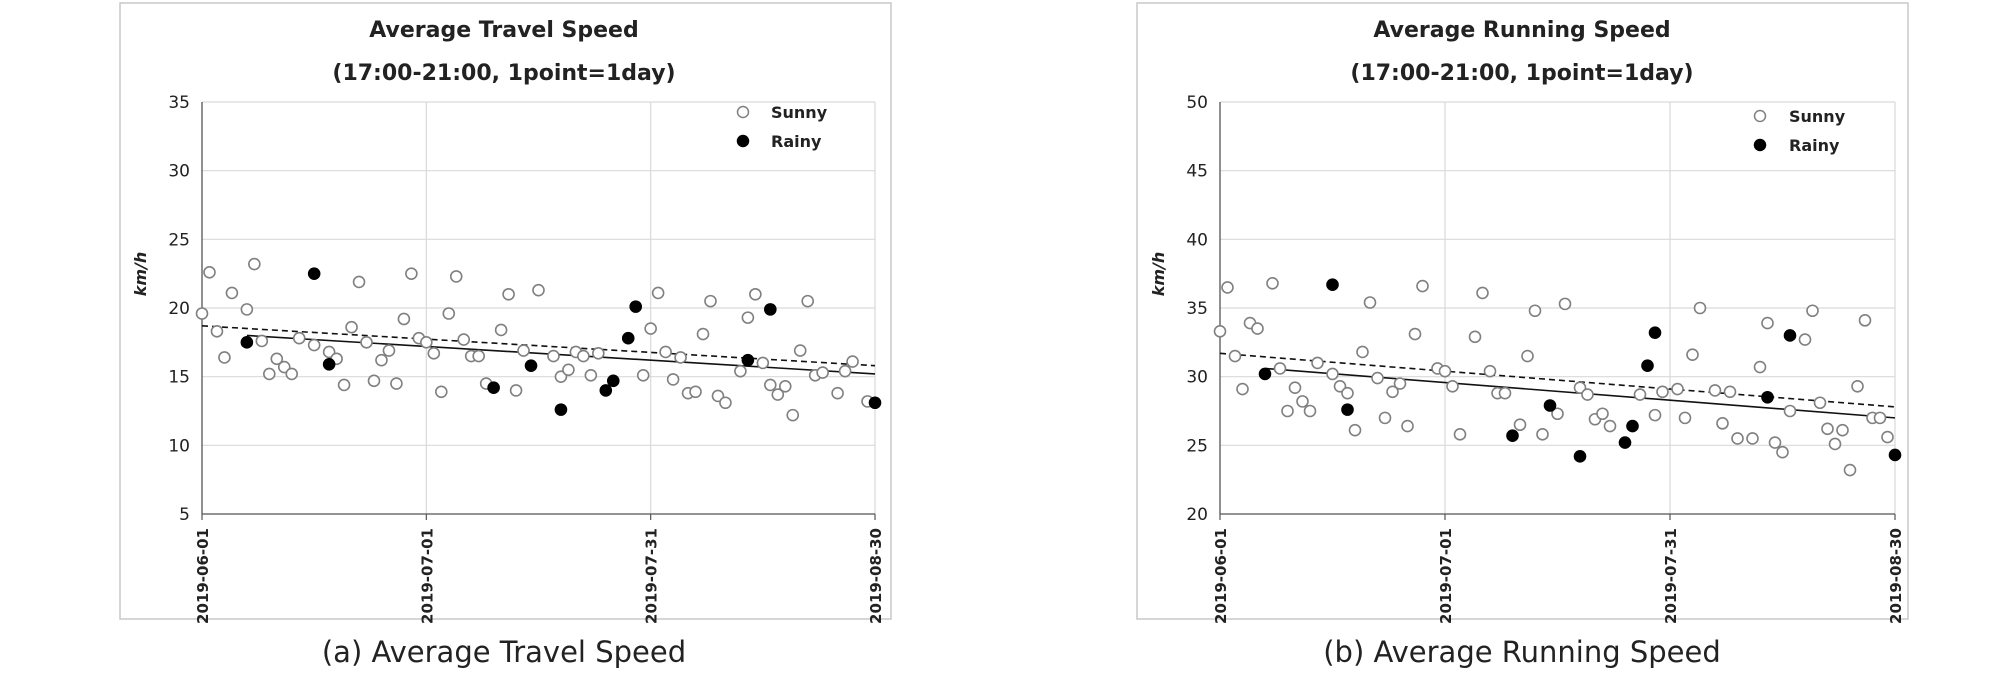 The width and height of the screenshot is (2008, 673). I want to click on y-tick-label: 50, so click(1197, 103).